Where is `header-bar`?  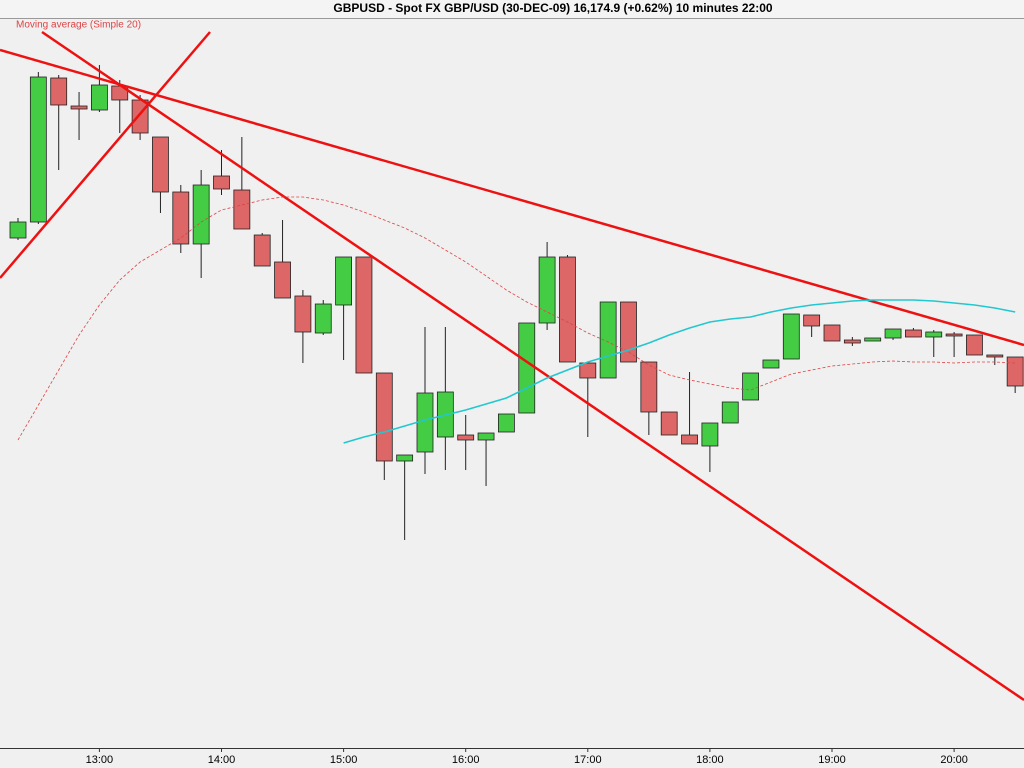 header-bar is located at coordinates (512, 9).